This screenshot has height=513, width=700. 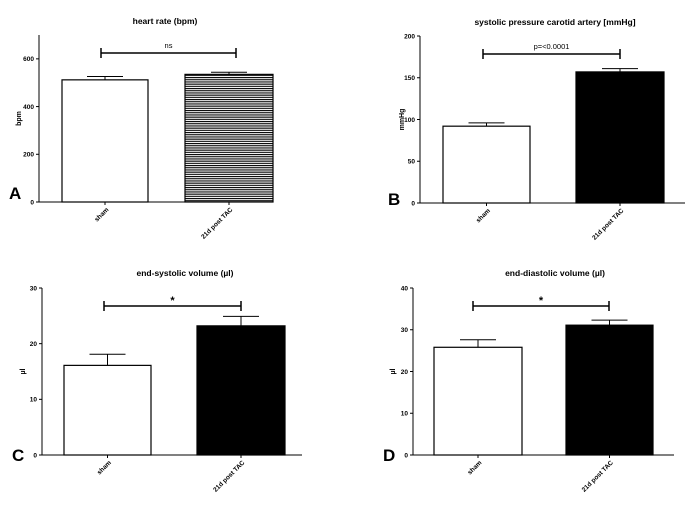 What do you see at coordinates (169, 45) in the screenshot?
I see `chart-a-significance-label: ns` at bounding box center [169, 45].